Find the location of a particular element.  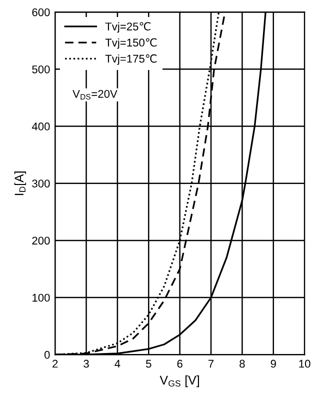

legend-label: Tvj=175℃ is located at coordinates (131, 59).